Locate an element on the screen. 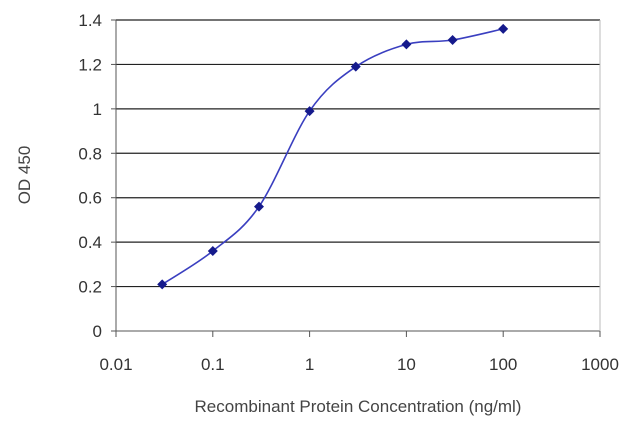 The height and width of the screenshot is (427, 640). y-tick-label: 0.4 is located at coordinates (90, 242).